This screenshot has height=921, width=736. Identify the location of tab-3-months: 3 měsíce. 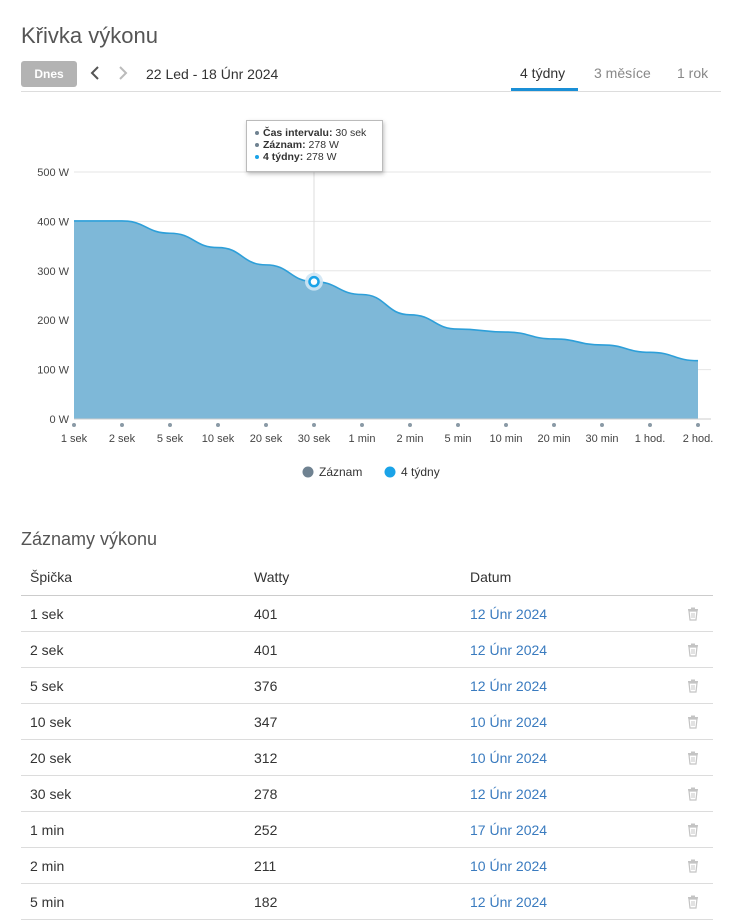
(622, 73).